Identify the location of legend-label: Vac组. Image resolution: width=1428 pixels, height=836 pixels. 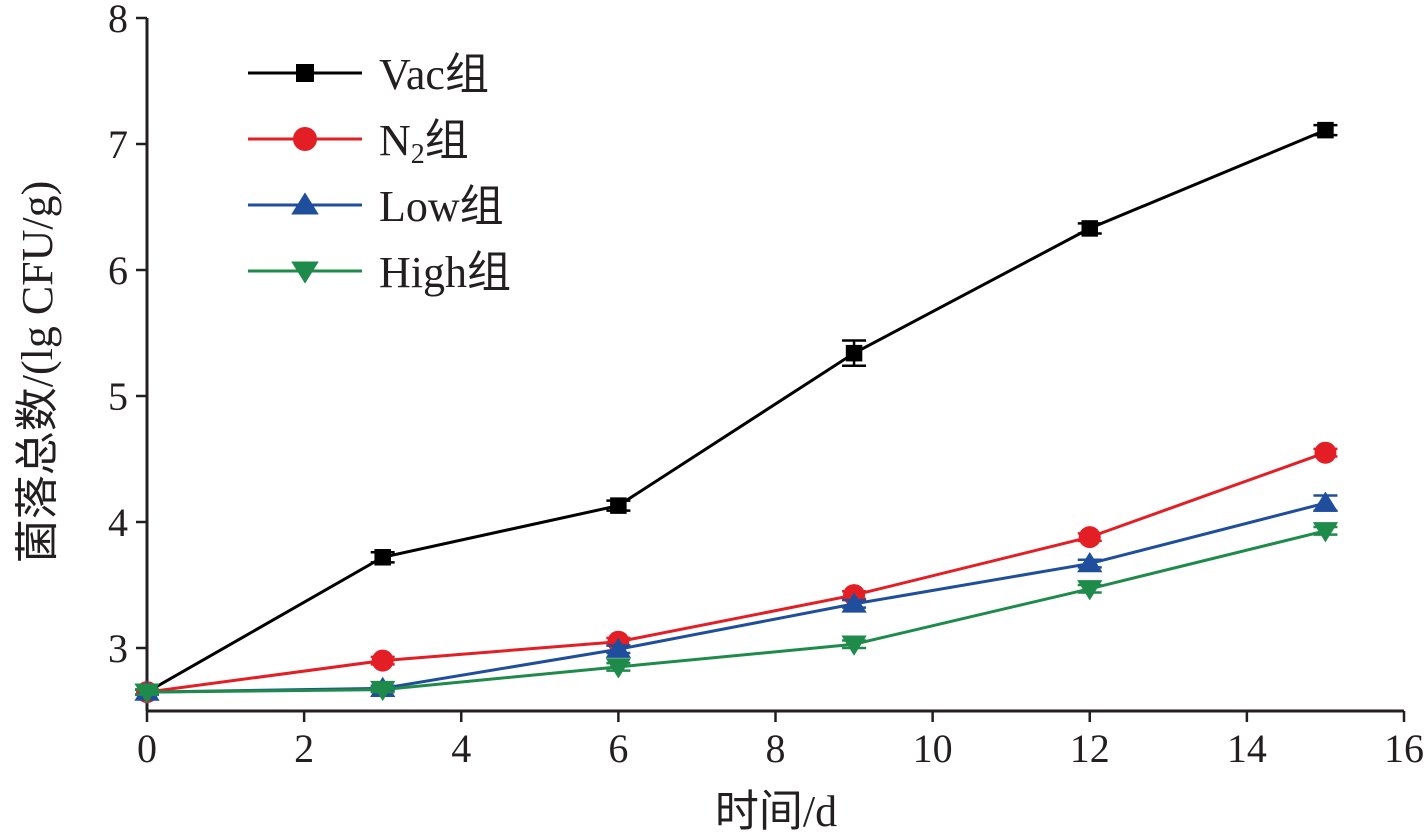
(434, 74).